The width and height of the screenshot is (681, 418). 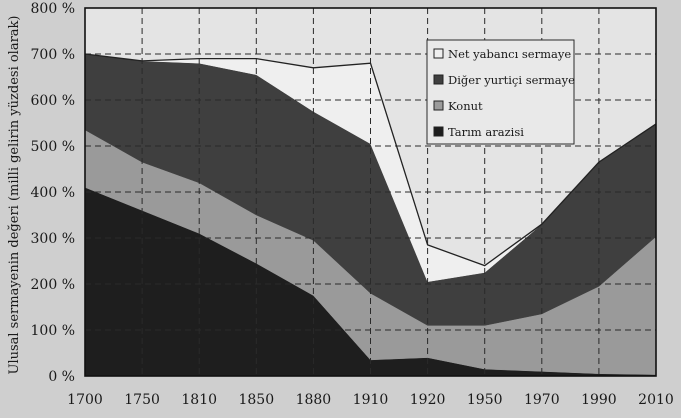 What do you see at coordinates (256, 400) in the screenshot?
I see `x-tick-label: 1850` at bounding box center [256, 400].